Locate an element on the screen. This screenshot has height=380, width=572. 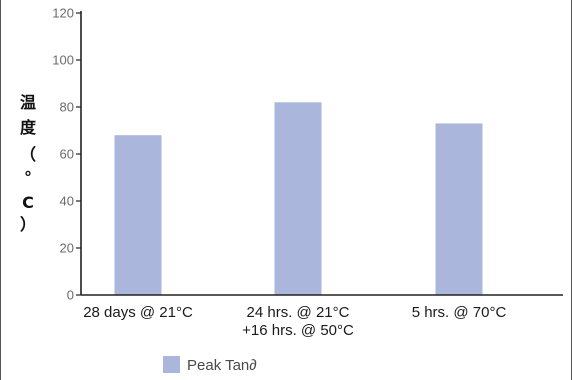
y-axis-label-char: C is located at coordinates (28, 202).